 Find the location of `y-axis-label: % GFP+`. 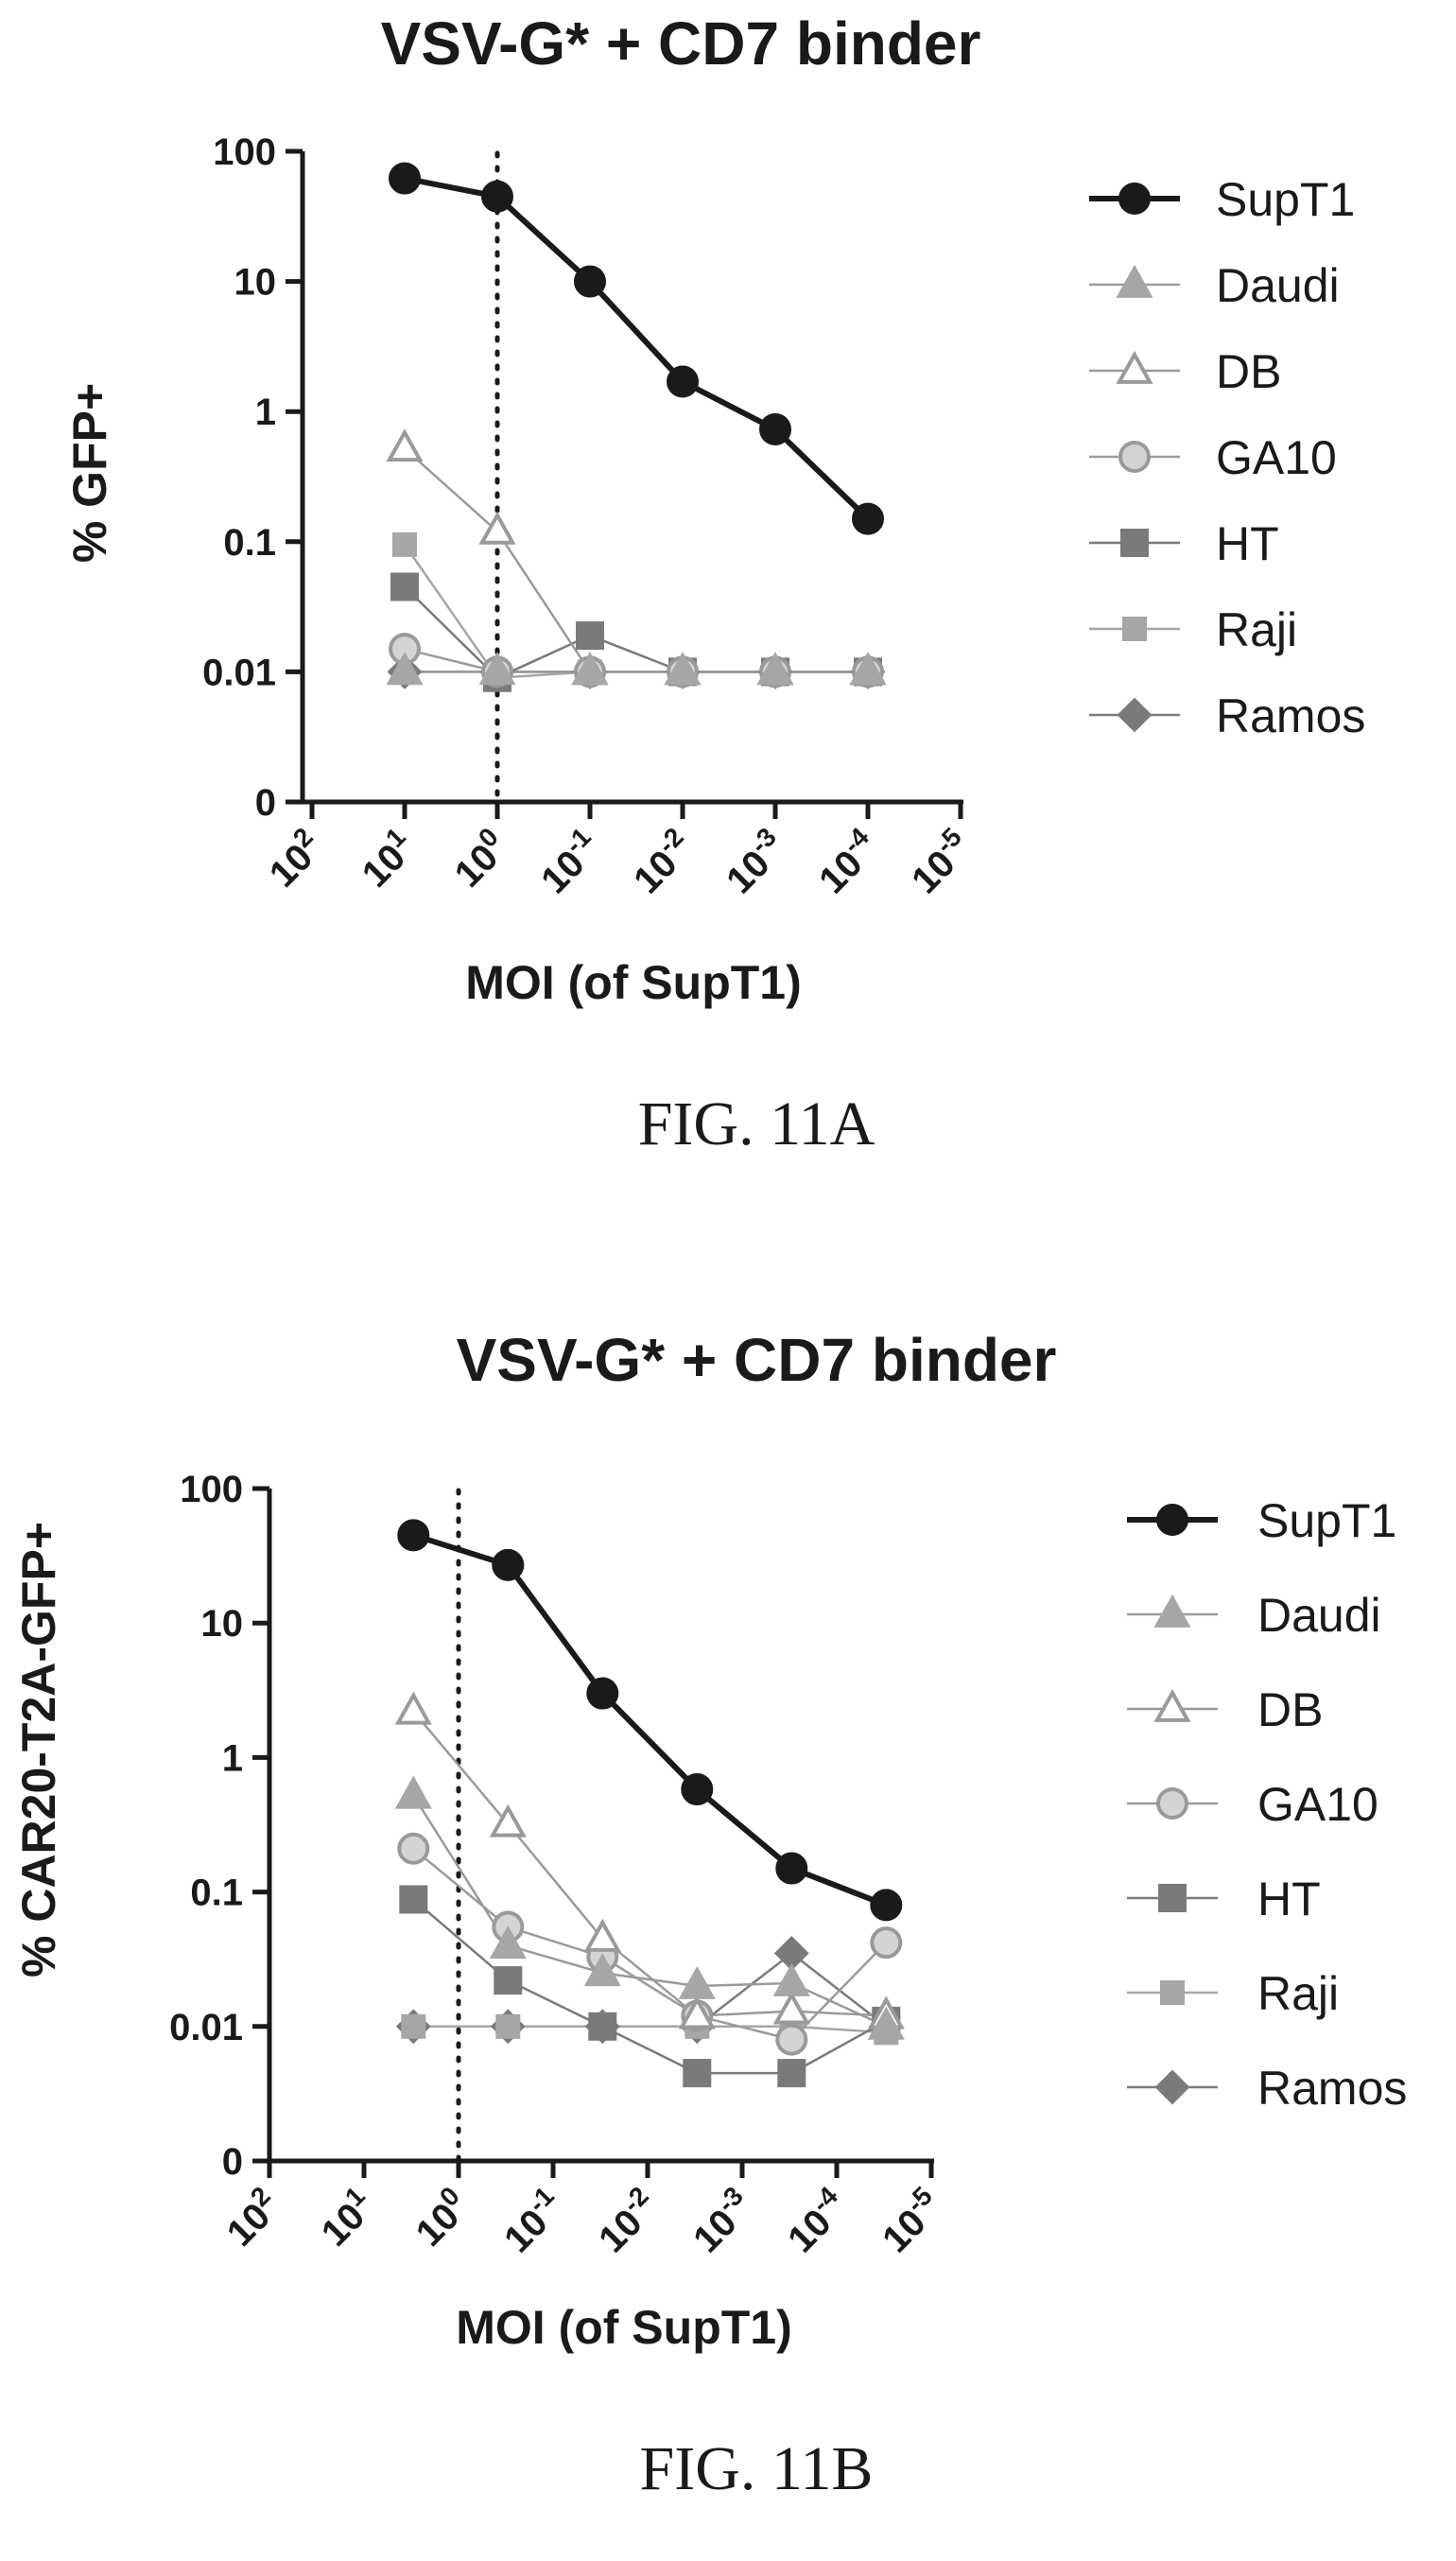

y-axis-label: % GFP+ is located at coordinates (89, 473).